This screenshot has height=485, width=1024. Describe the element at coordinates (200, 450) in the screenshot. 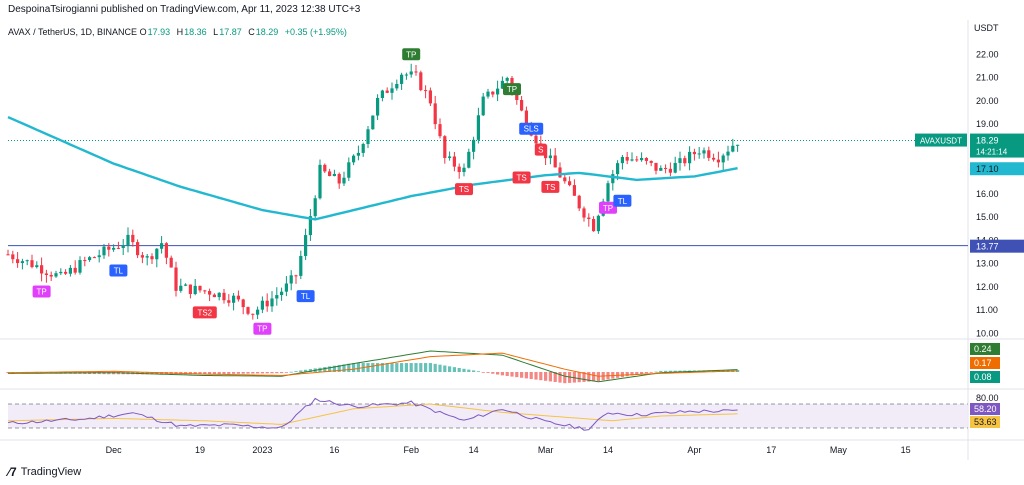

I see `x-tick-label: 19` at that location.